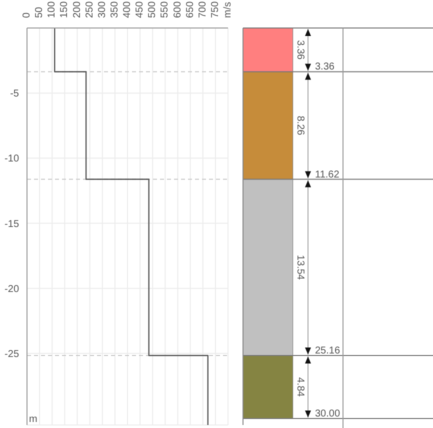  Describe the element at coordinates (190, 9) in the screenshot. I see `x-tick-label: 650` at that location.